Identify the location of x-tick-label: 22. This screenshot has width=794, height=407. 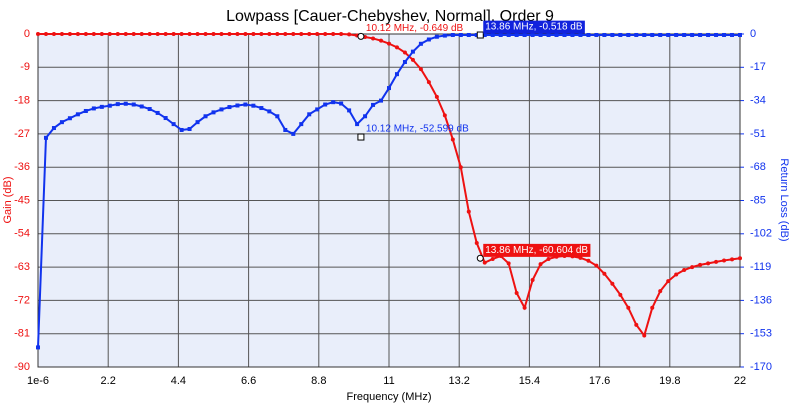
(740, 381).